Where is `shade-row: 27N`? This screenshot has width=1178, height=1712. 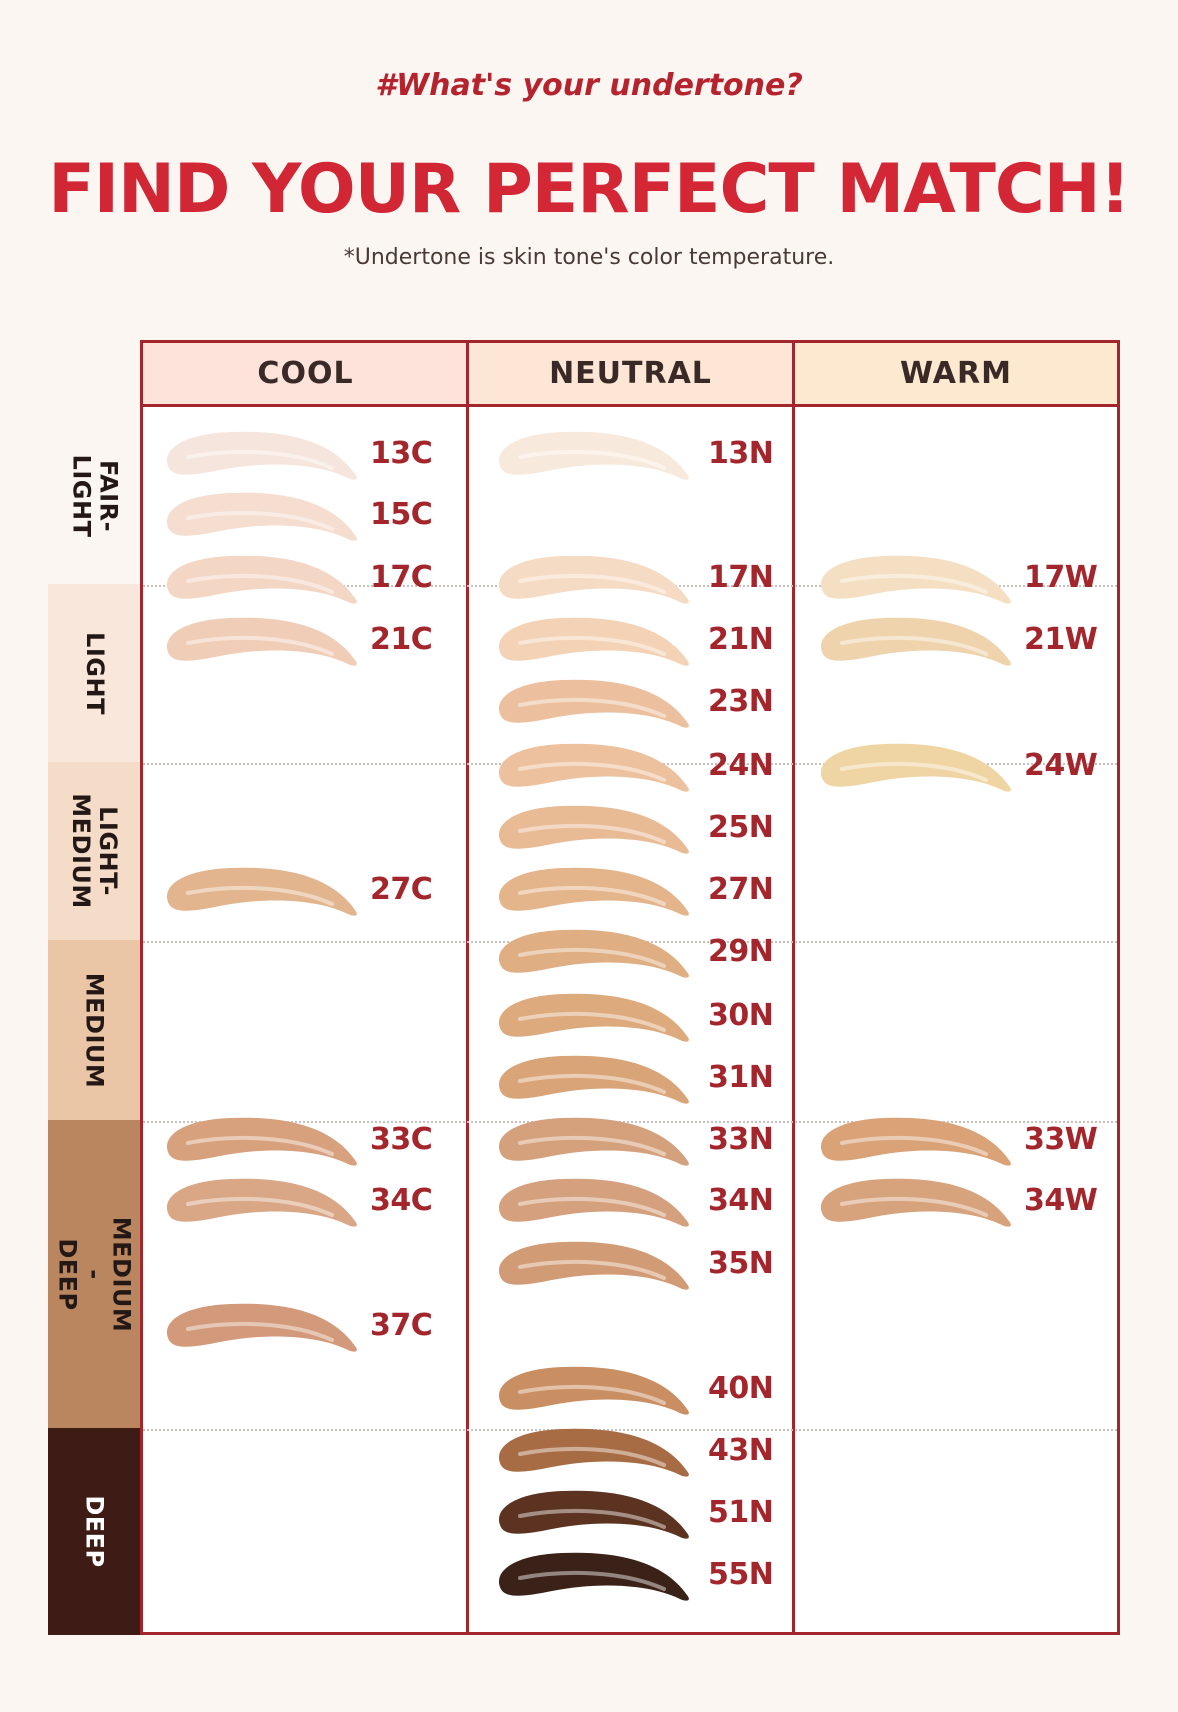 shade-row: 27N is located at coordinates (647, 891).